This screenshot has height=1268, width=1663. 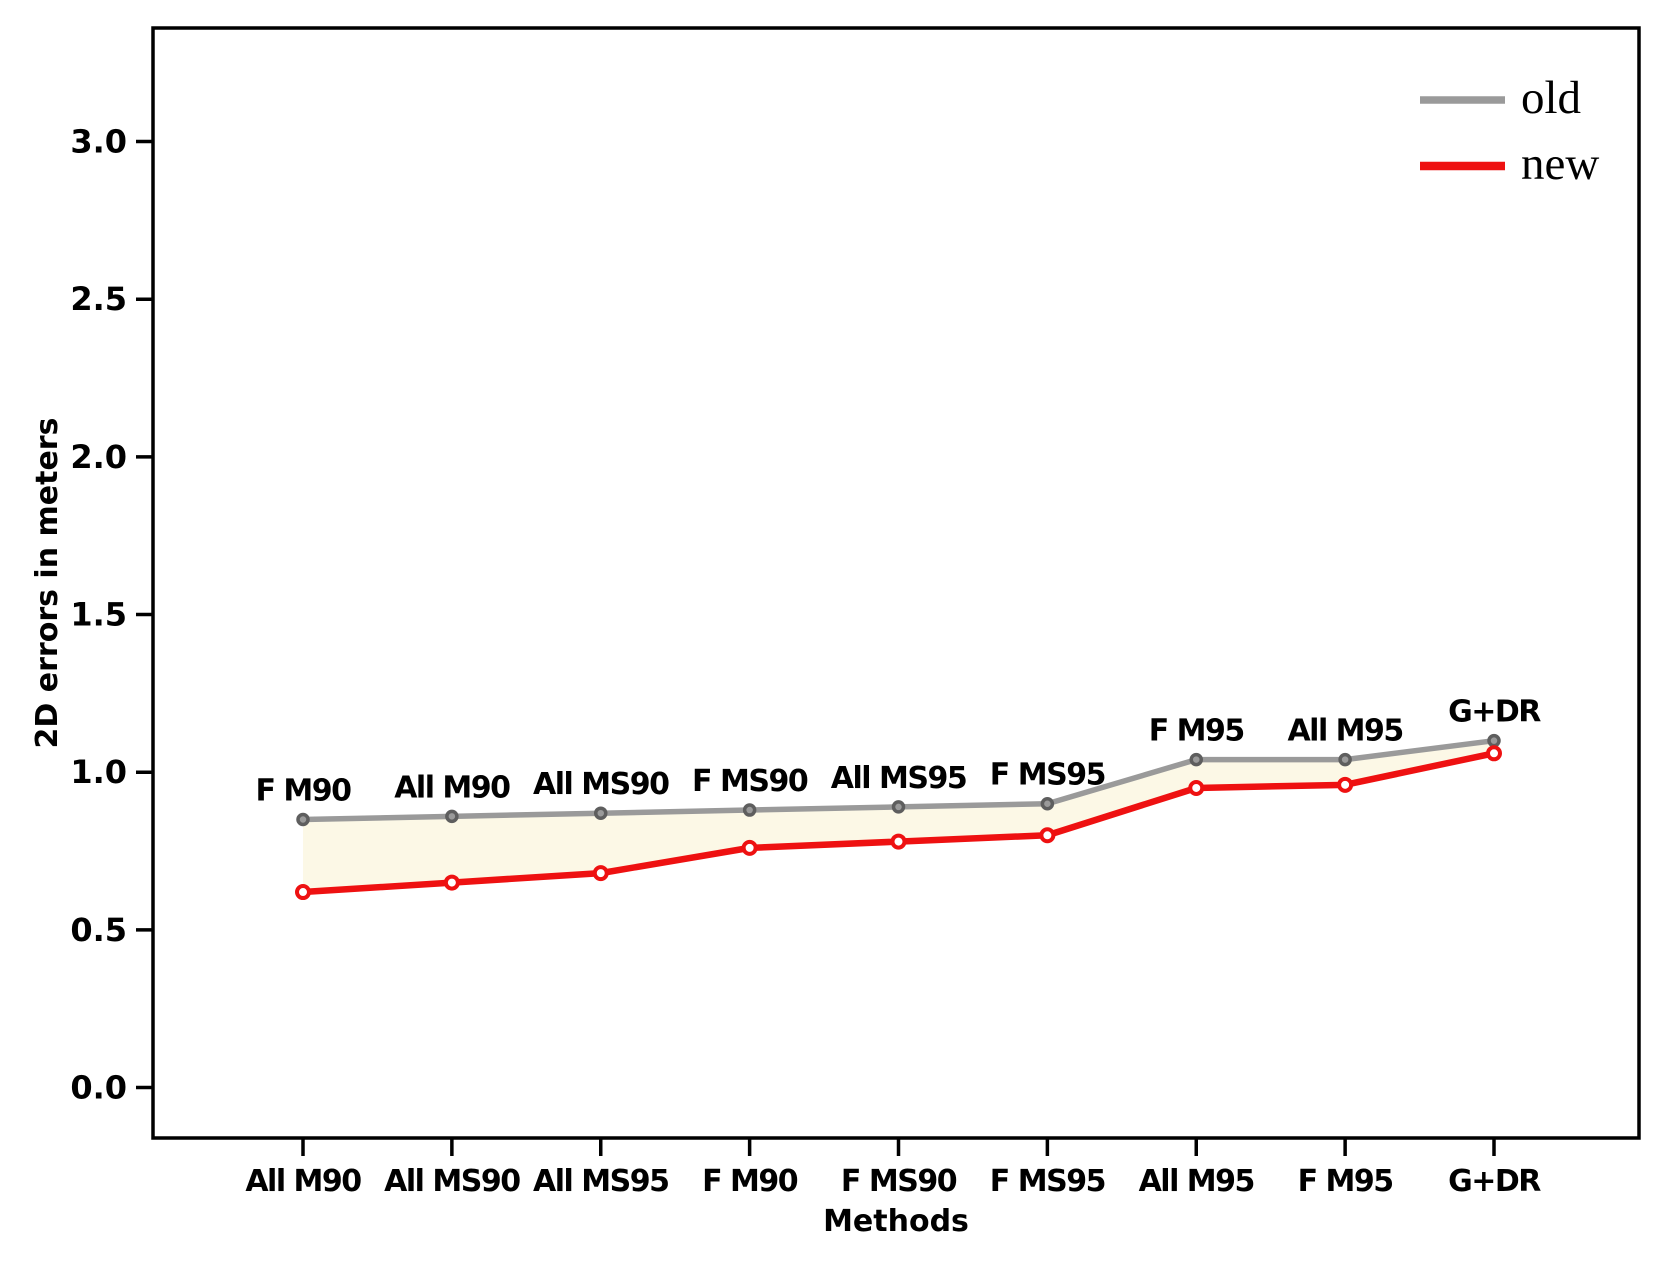 What do you see at coordinates (1494, 712) in the screenshot?
I see `point-label: G+DR` at bounding box center [1494, 712].